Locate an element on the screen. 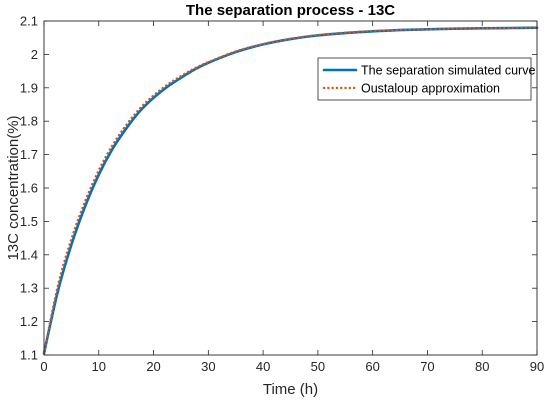 The height and width of the screenshot is (404, 550). y-tick-label: 1.7 is located at coordinates (29, 154).